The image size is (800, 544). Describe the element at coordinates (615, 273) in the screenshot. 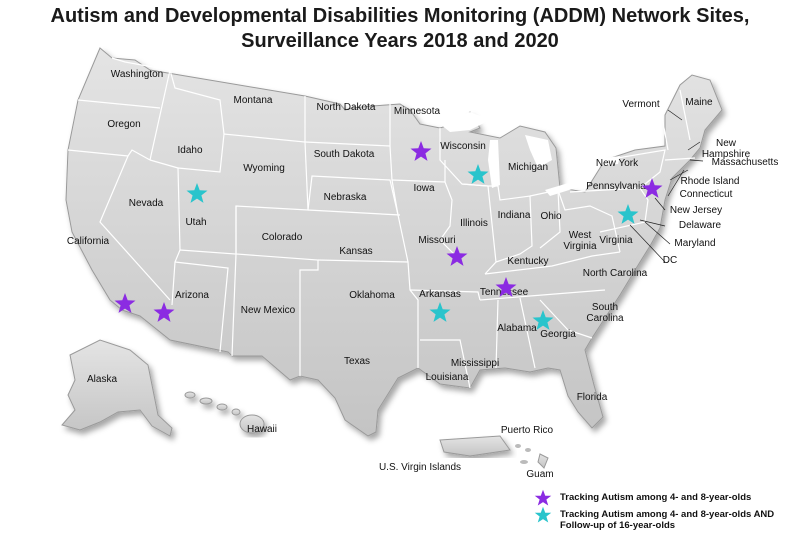

I see `state-label-north-carolina: North Carolina` at that location.